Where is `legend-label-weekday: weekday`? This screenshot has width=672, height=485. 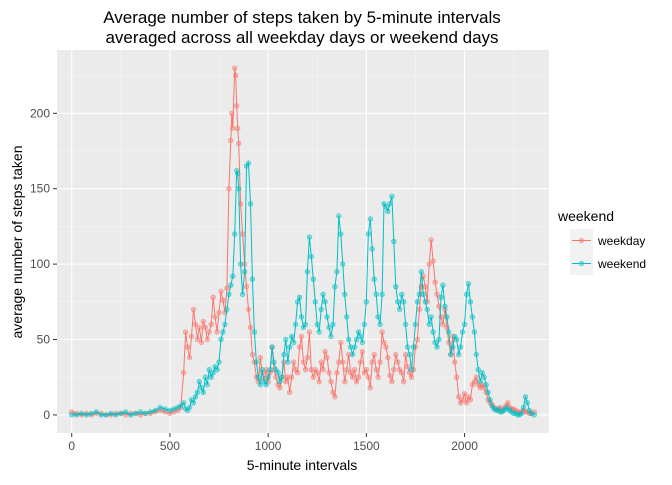
legend-label-weekday: weekday is located at coordinates (621, 241).